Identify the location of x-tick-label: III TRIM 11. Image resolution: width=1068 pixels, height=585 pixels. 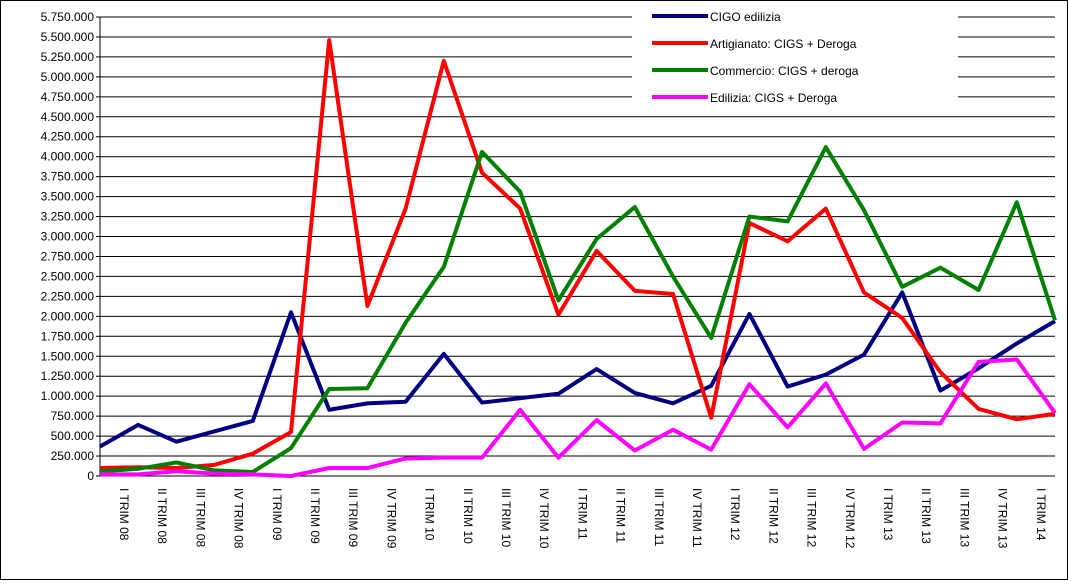
(659, 517).